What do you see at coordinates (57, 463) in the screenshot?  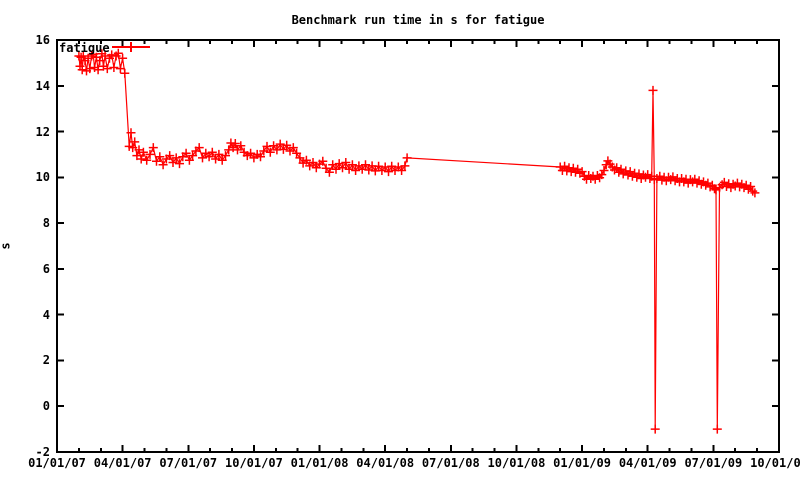 I see `x-tick-label: 01/01/07` at bounding box center [57, 463].